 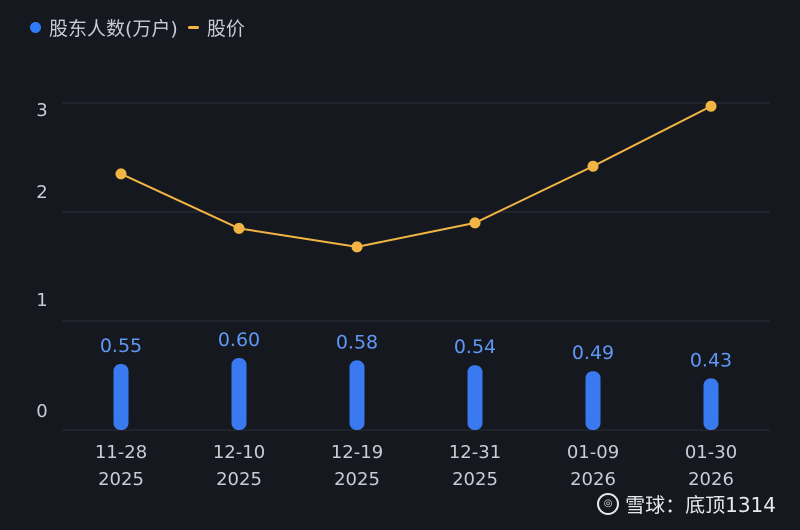 I want to click on legend-dash-icon, so click(x=193, y=27).